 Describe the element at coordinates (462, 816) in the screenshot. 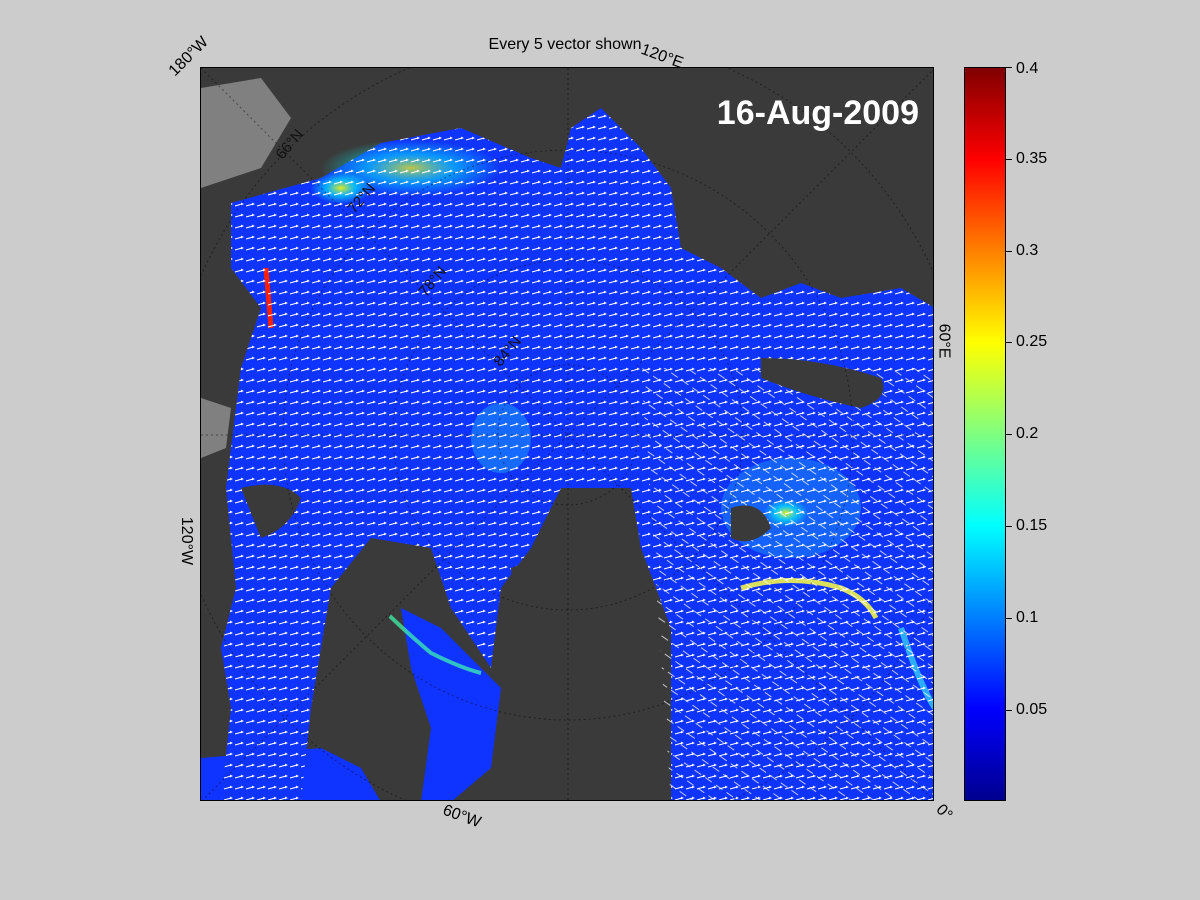

I see `lon-label-60w: 60°W` at that location.